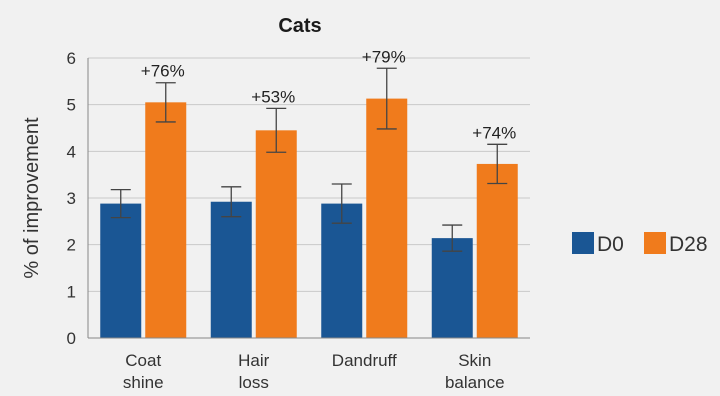  I want to click on x-tick-label: balance, so click(475, 382).